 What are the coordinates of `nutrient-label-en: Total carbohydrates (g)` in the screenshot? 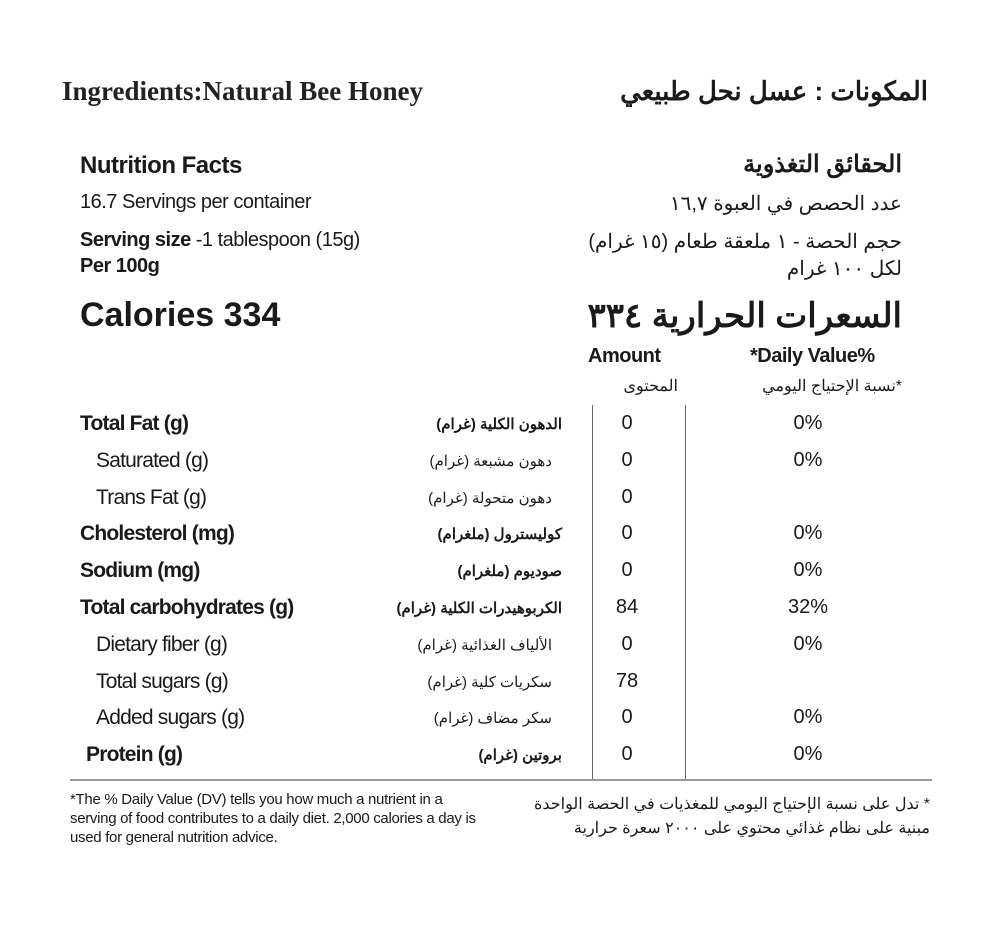 It's located at (187, 607).